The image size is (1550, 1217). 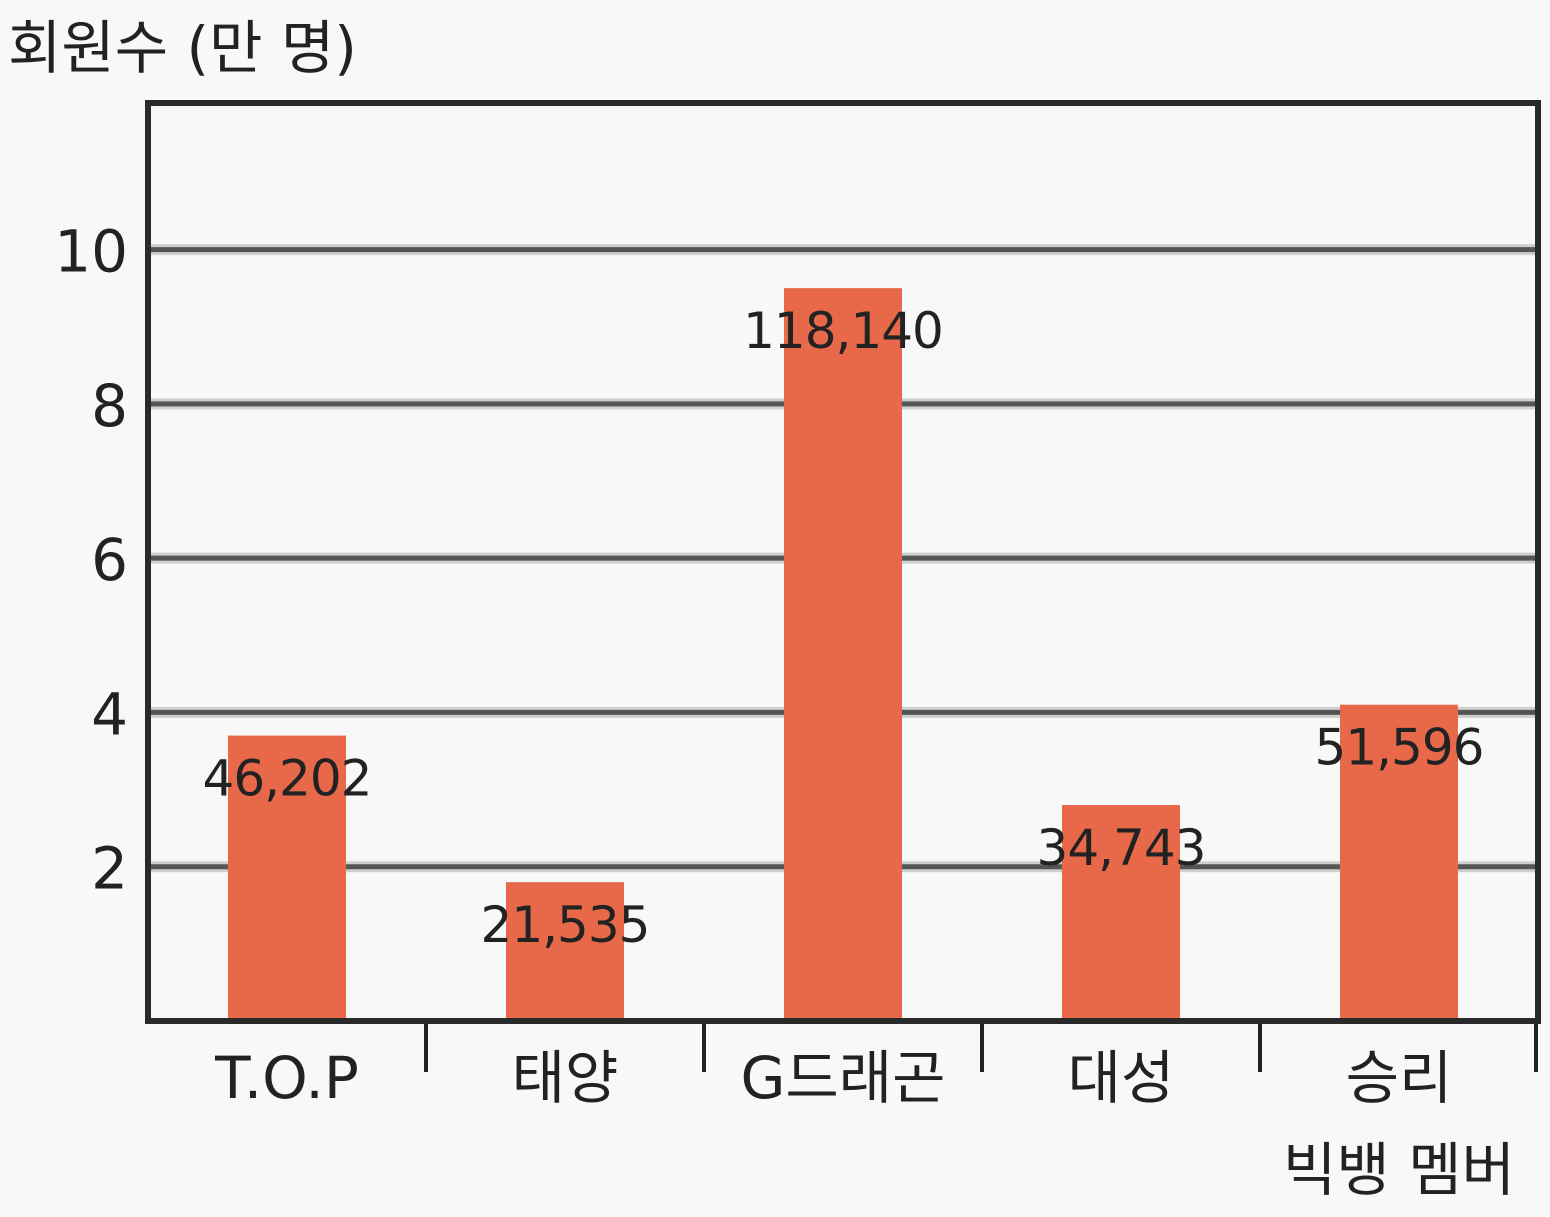 What do you see at coordinates (287, 779) in the screenshot?
I see `bar-value-label: 46,202` at bounding box center [287, 779].